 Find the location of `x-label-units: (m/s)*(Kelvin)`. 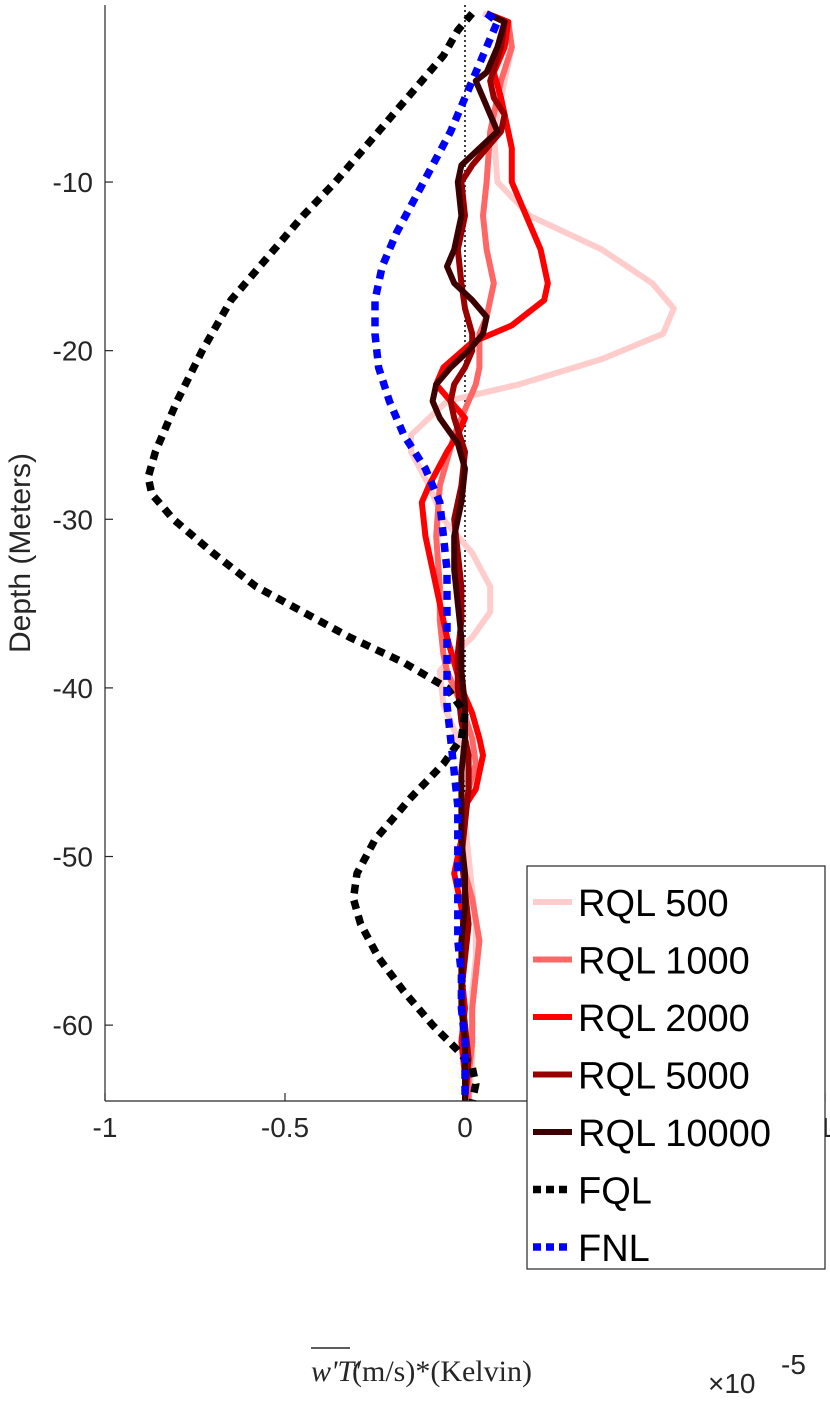

x-label-units: (m/s)*(Kelvin) is located at coordinates (442, 1371).